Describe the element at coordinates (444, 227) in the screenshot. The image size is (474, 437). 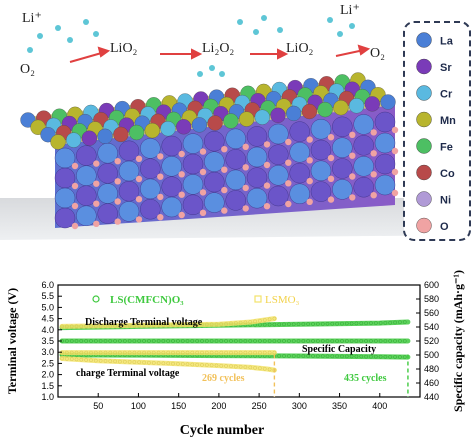
I see `legend-atom-label: O` at that location.